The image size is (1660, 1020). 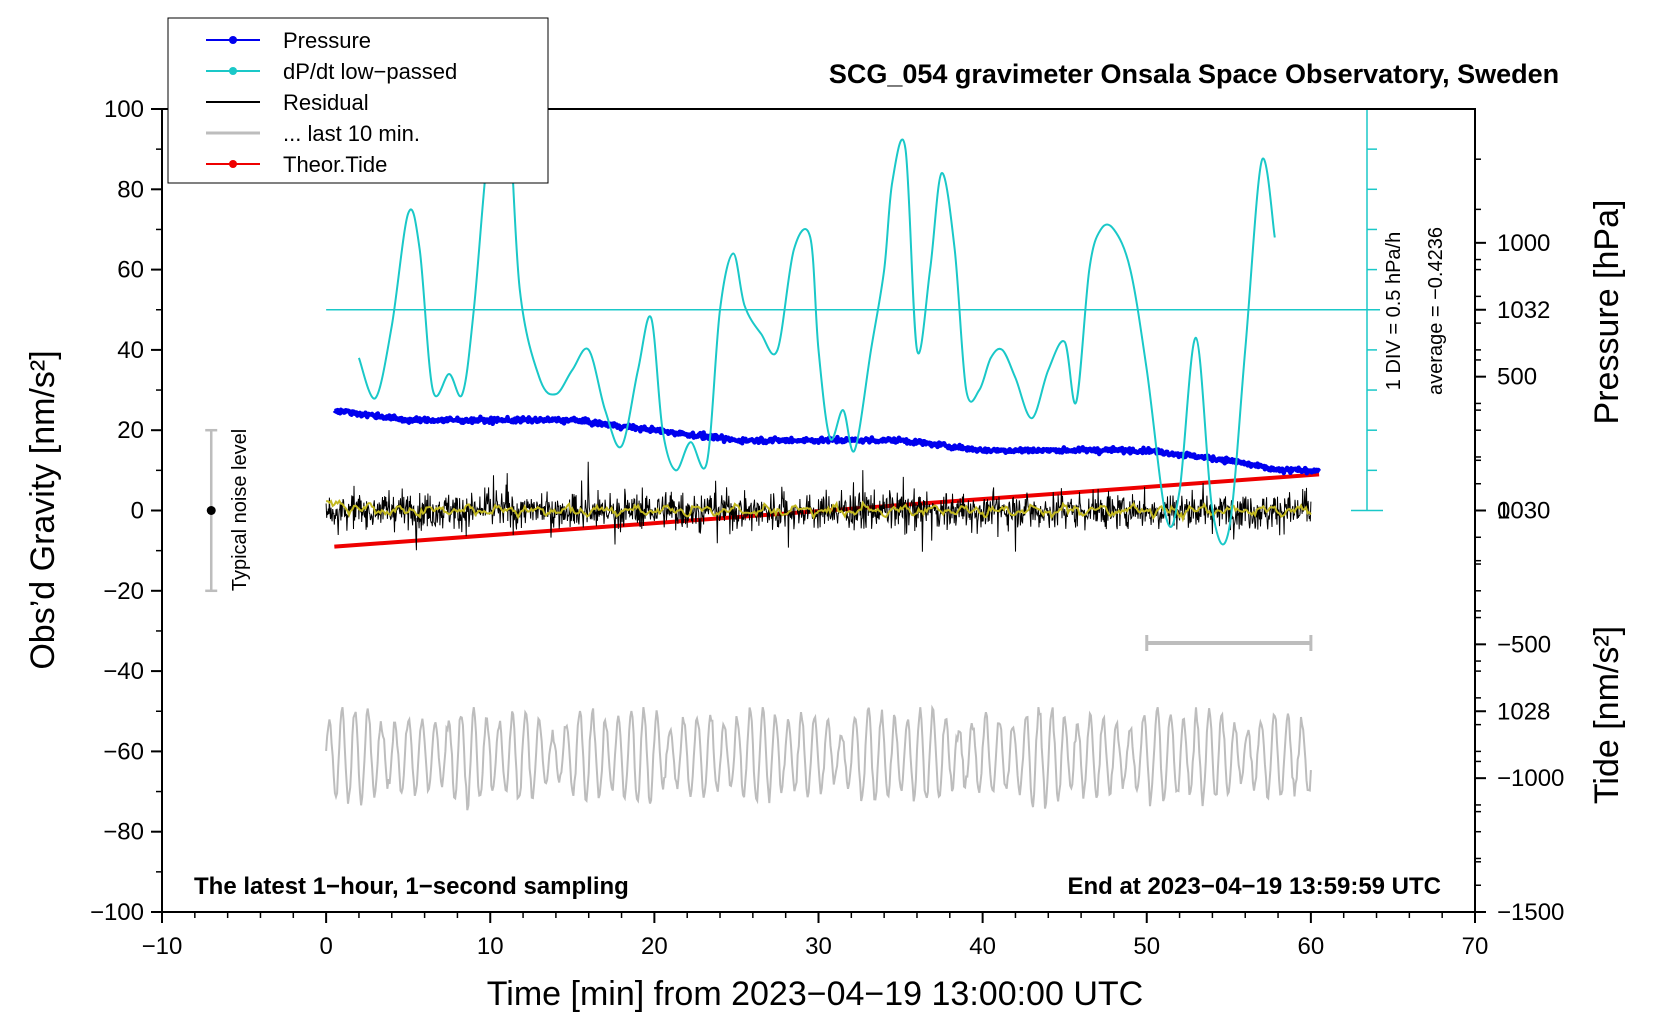 I want to click on x-tick-label: 40, so click(x=982, y=946).